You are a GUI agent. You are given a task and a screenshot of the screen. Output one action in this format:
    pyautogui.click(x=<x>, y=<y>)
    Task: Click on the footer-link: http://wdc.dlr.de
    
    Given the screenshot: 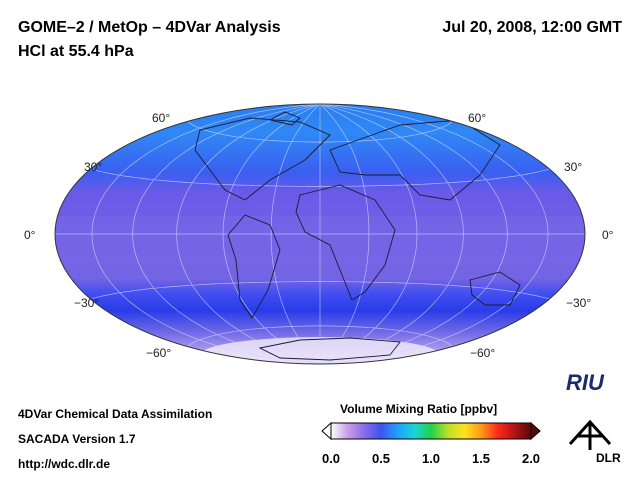 What is the action you would take?
    pyautogui.click(x=64, y=464)
    